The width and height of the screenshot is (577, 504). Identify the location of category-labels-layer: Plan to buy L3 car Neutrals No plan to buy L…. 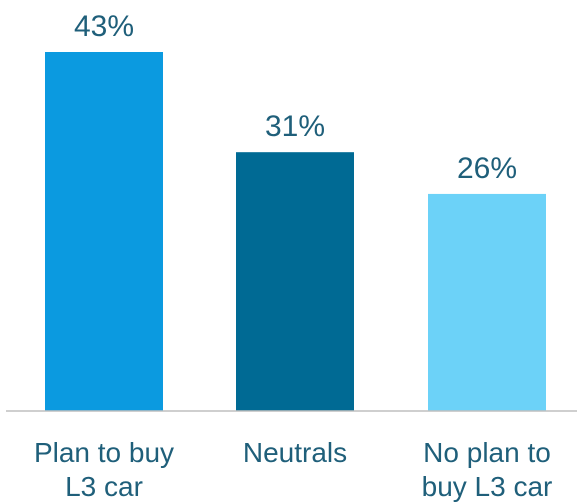
(293, 469).